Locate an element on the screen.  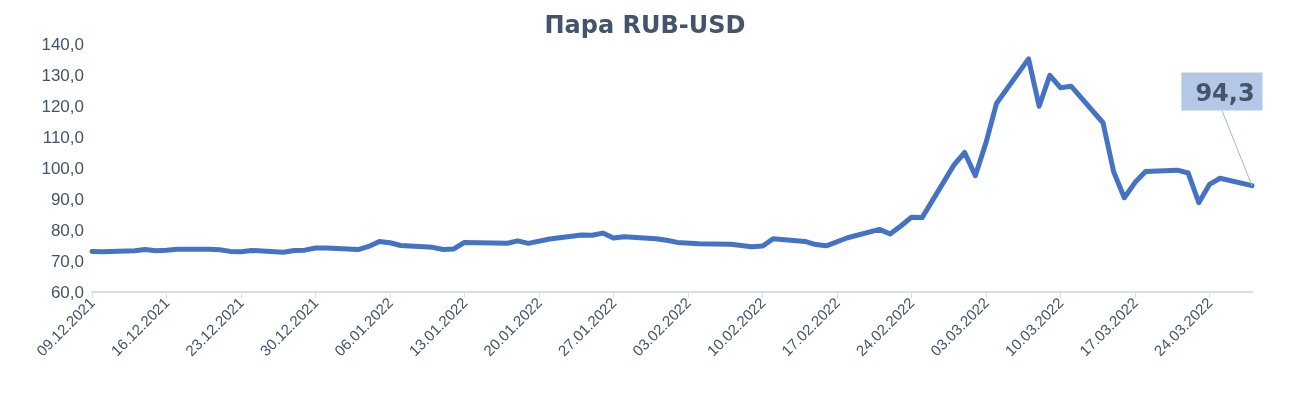
y-tick-label: 120,0 is located at coordinates (62, 106).